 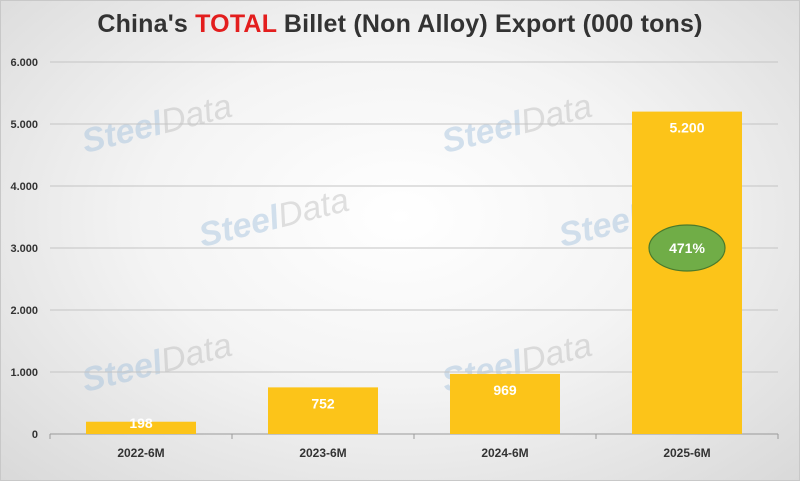 I want to click on bar-value-label: 752, so click(x=323, y=403).